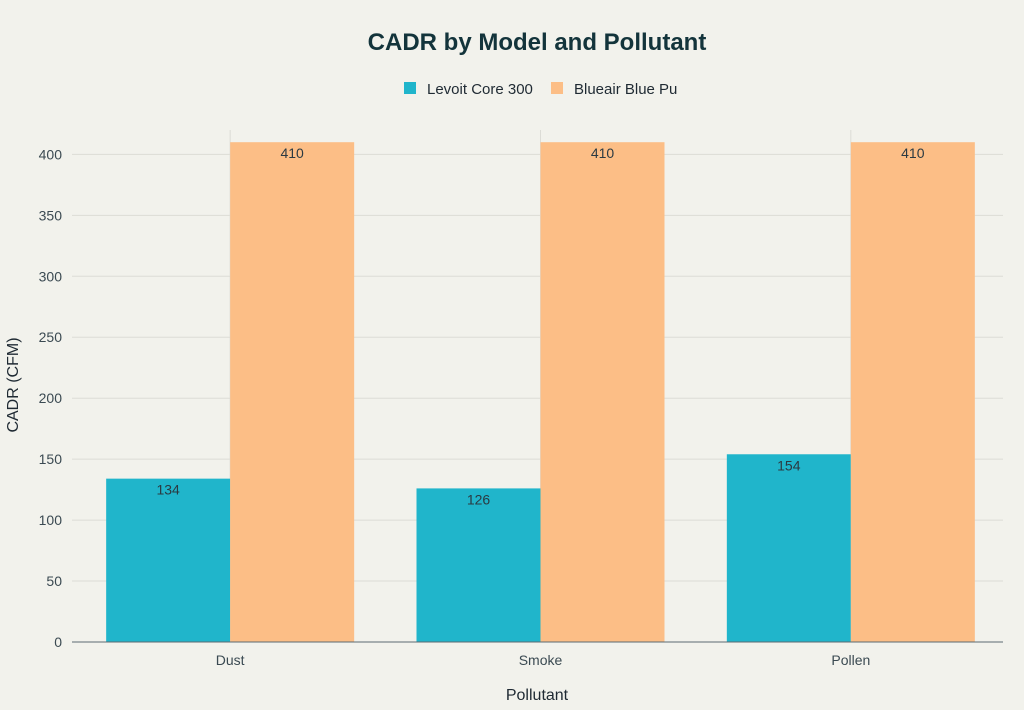  Describe the element at coordinates (850, 660) in the screenshot. I see `x-tick-label: Pollen` at that location.